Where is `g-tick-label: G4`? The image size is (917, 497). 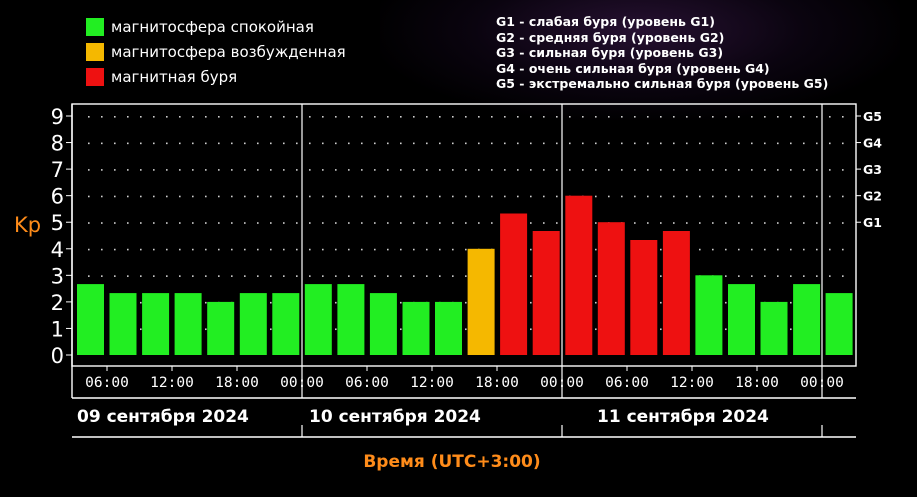 g-tick-label: G4 is located at coordinates (872, 143).